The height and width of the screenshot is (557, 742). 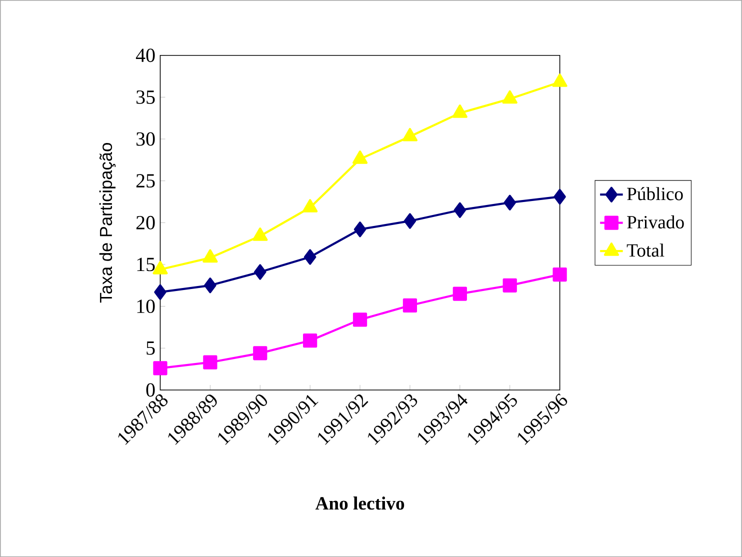 What do you see at coordinates (146, 306) in the screenshot?
I see `y-tick-label: 10` at bounding box center [146, 306].